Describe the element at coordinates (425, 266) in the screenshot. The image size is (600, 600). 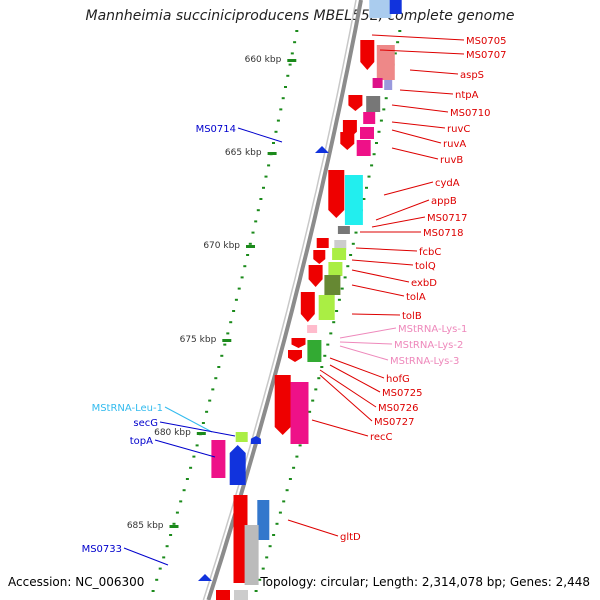
I see `gene-label: tolQ` at that location.